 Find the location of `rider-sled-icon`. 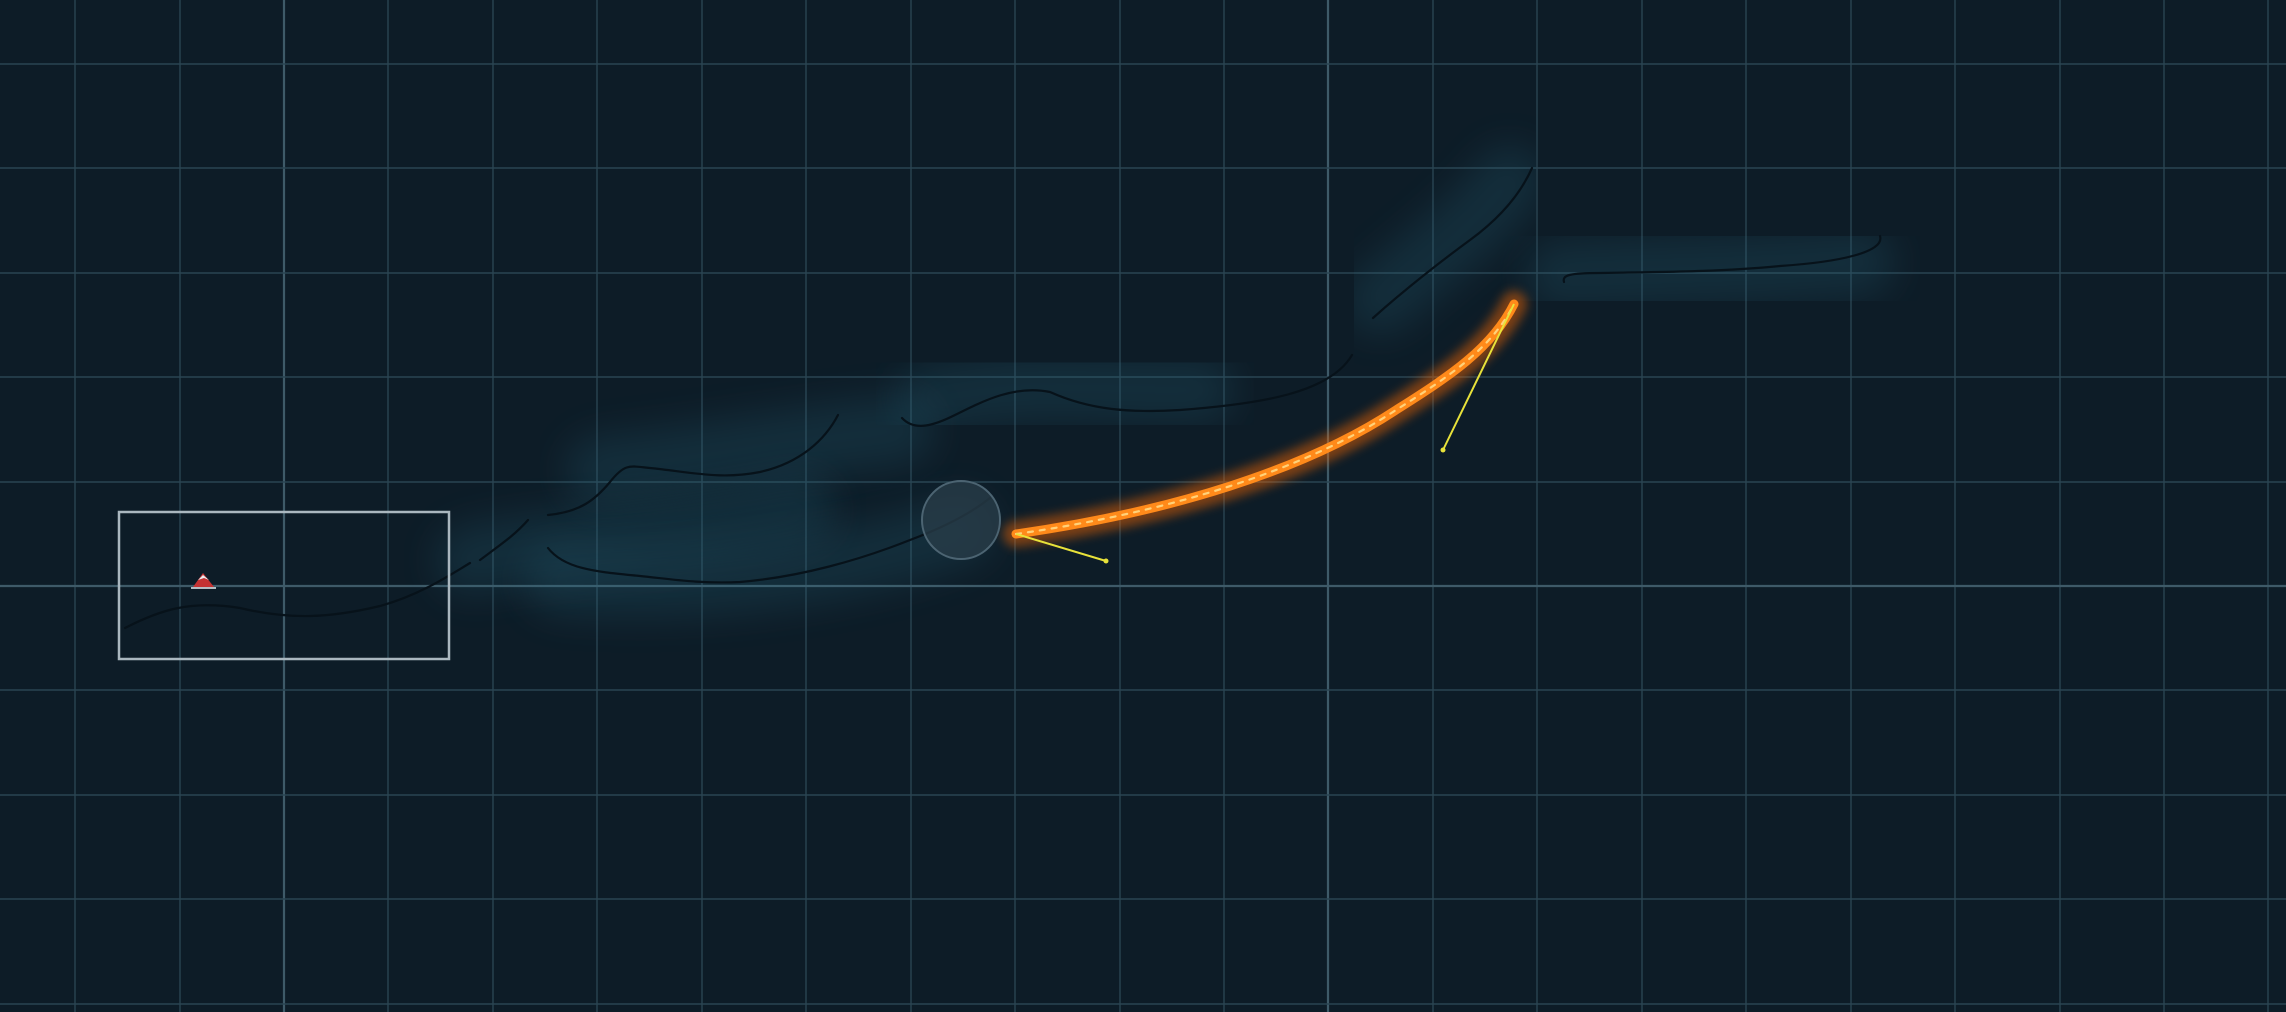

rider-sled-icon is located at coordinates (203, 581).